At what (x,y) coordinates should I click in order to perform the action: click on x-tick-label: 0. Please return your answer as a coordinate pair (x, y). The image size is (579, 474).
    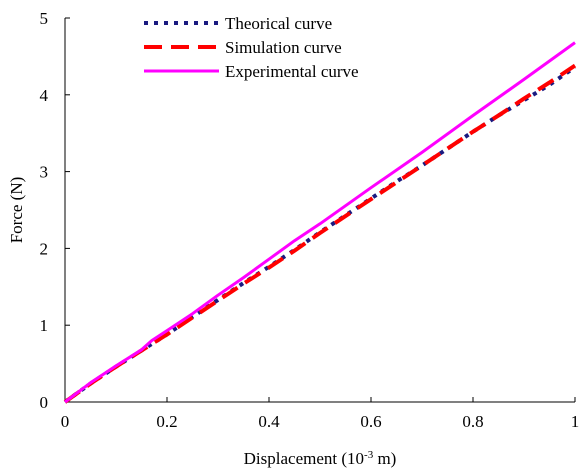
    Looking at the image, I should click on (65, 421).